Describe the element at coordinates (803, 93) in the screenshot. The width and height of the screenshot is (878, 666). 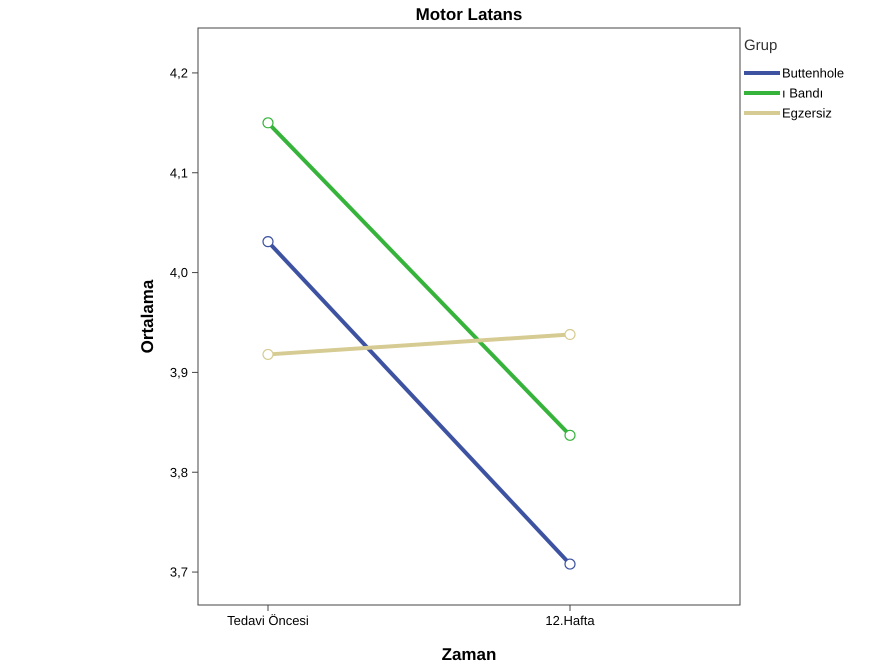
I see `legend-label: ı Bandı` at that location.